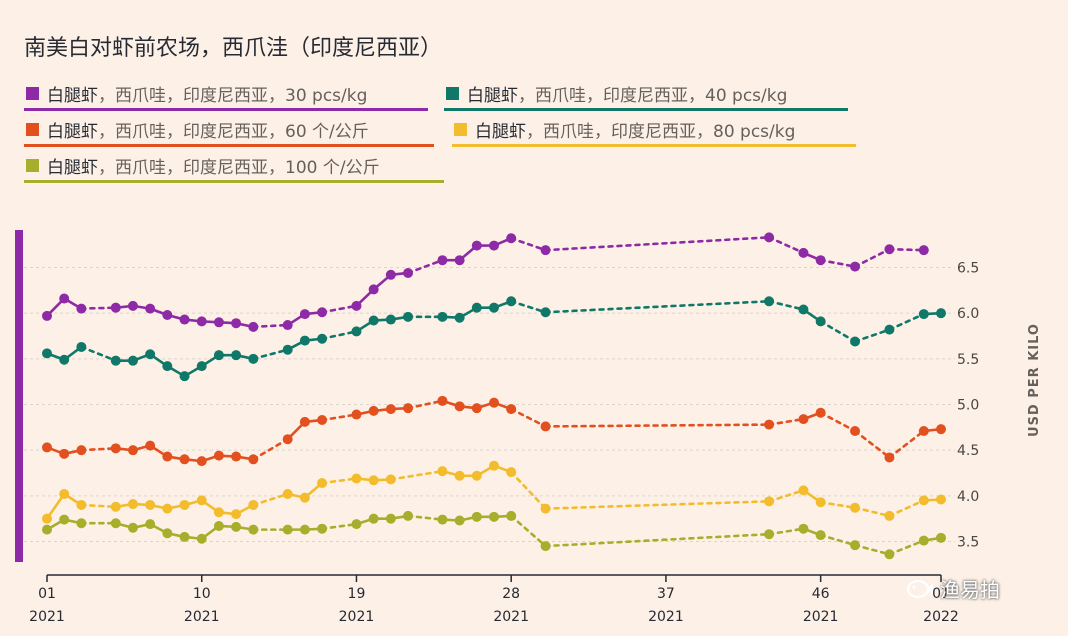  I want to click on legend-item-60: 白腿虾 ，西爪哇，印度尼西亚，60 个/公斤, so click(229, 131).